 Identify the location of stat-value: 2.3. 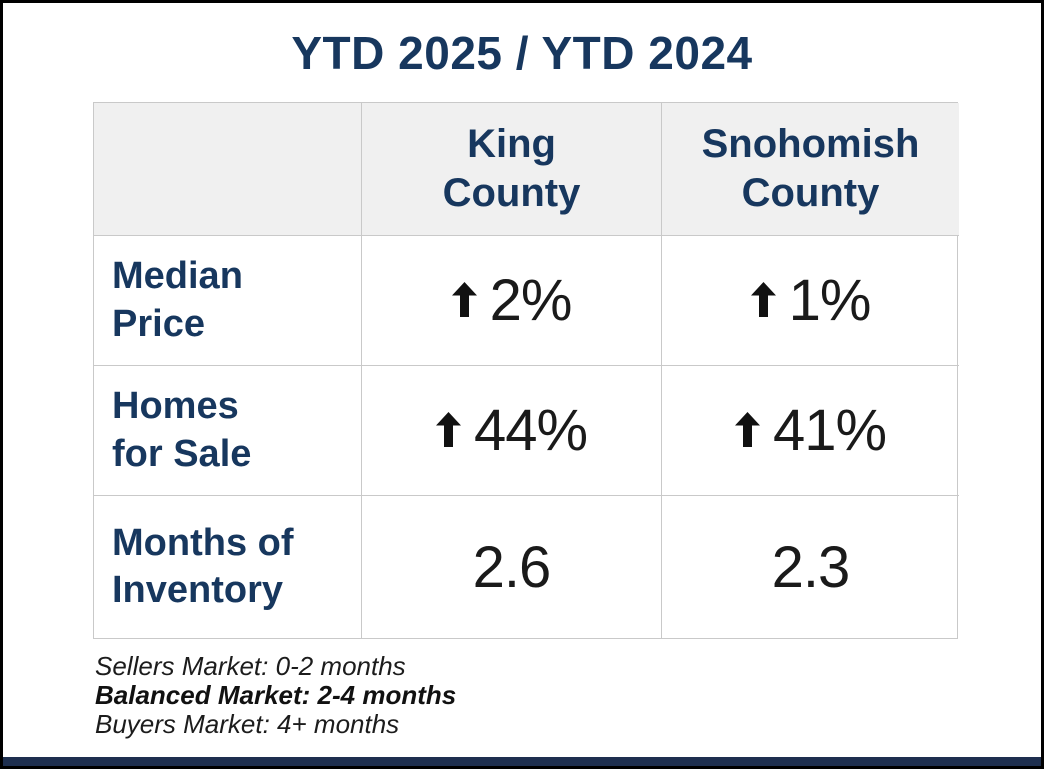
(811, 567).